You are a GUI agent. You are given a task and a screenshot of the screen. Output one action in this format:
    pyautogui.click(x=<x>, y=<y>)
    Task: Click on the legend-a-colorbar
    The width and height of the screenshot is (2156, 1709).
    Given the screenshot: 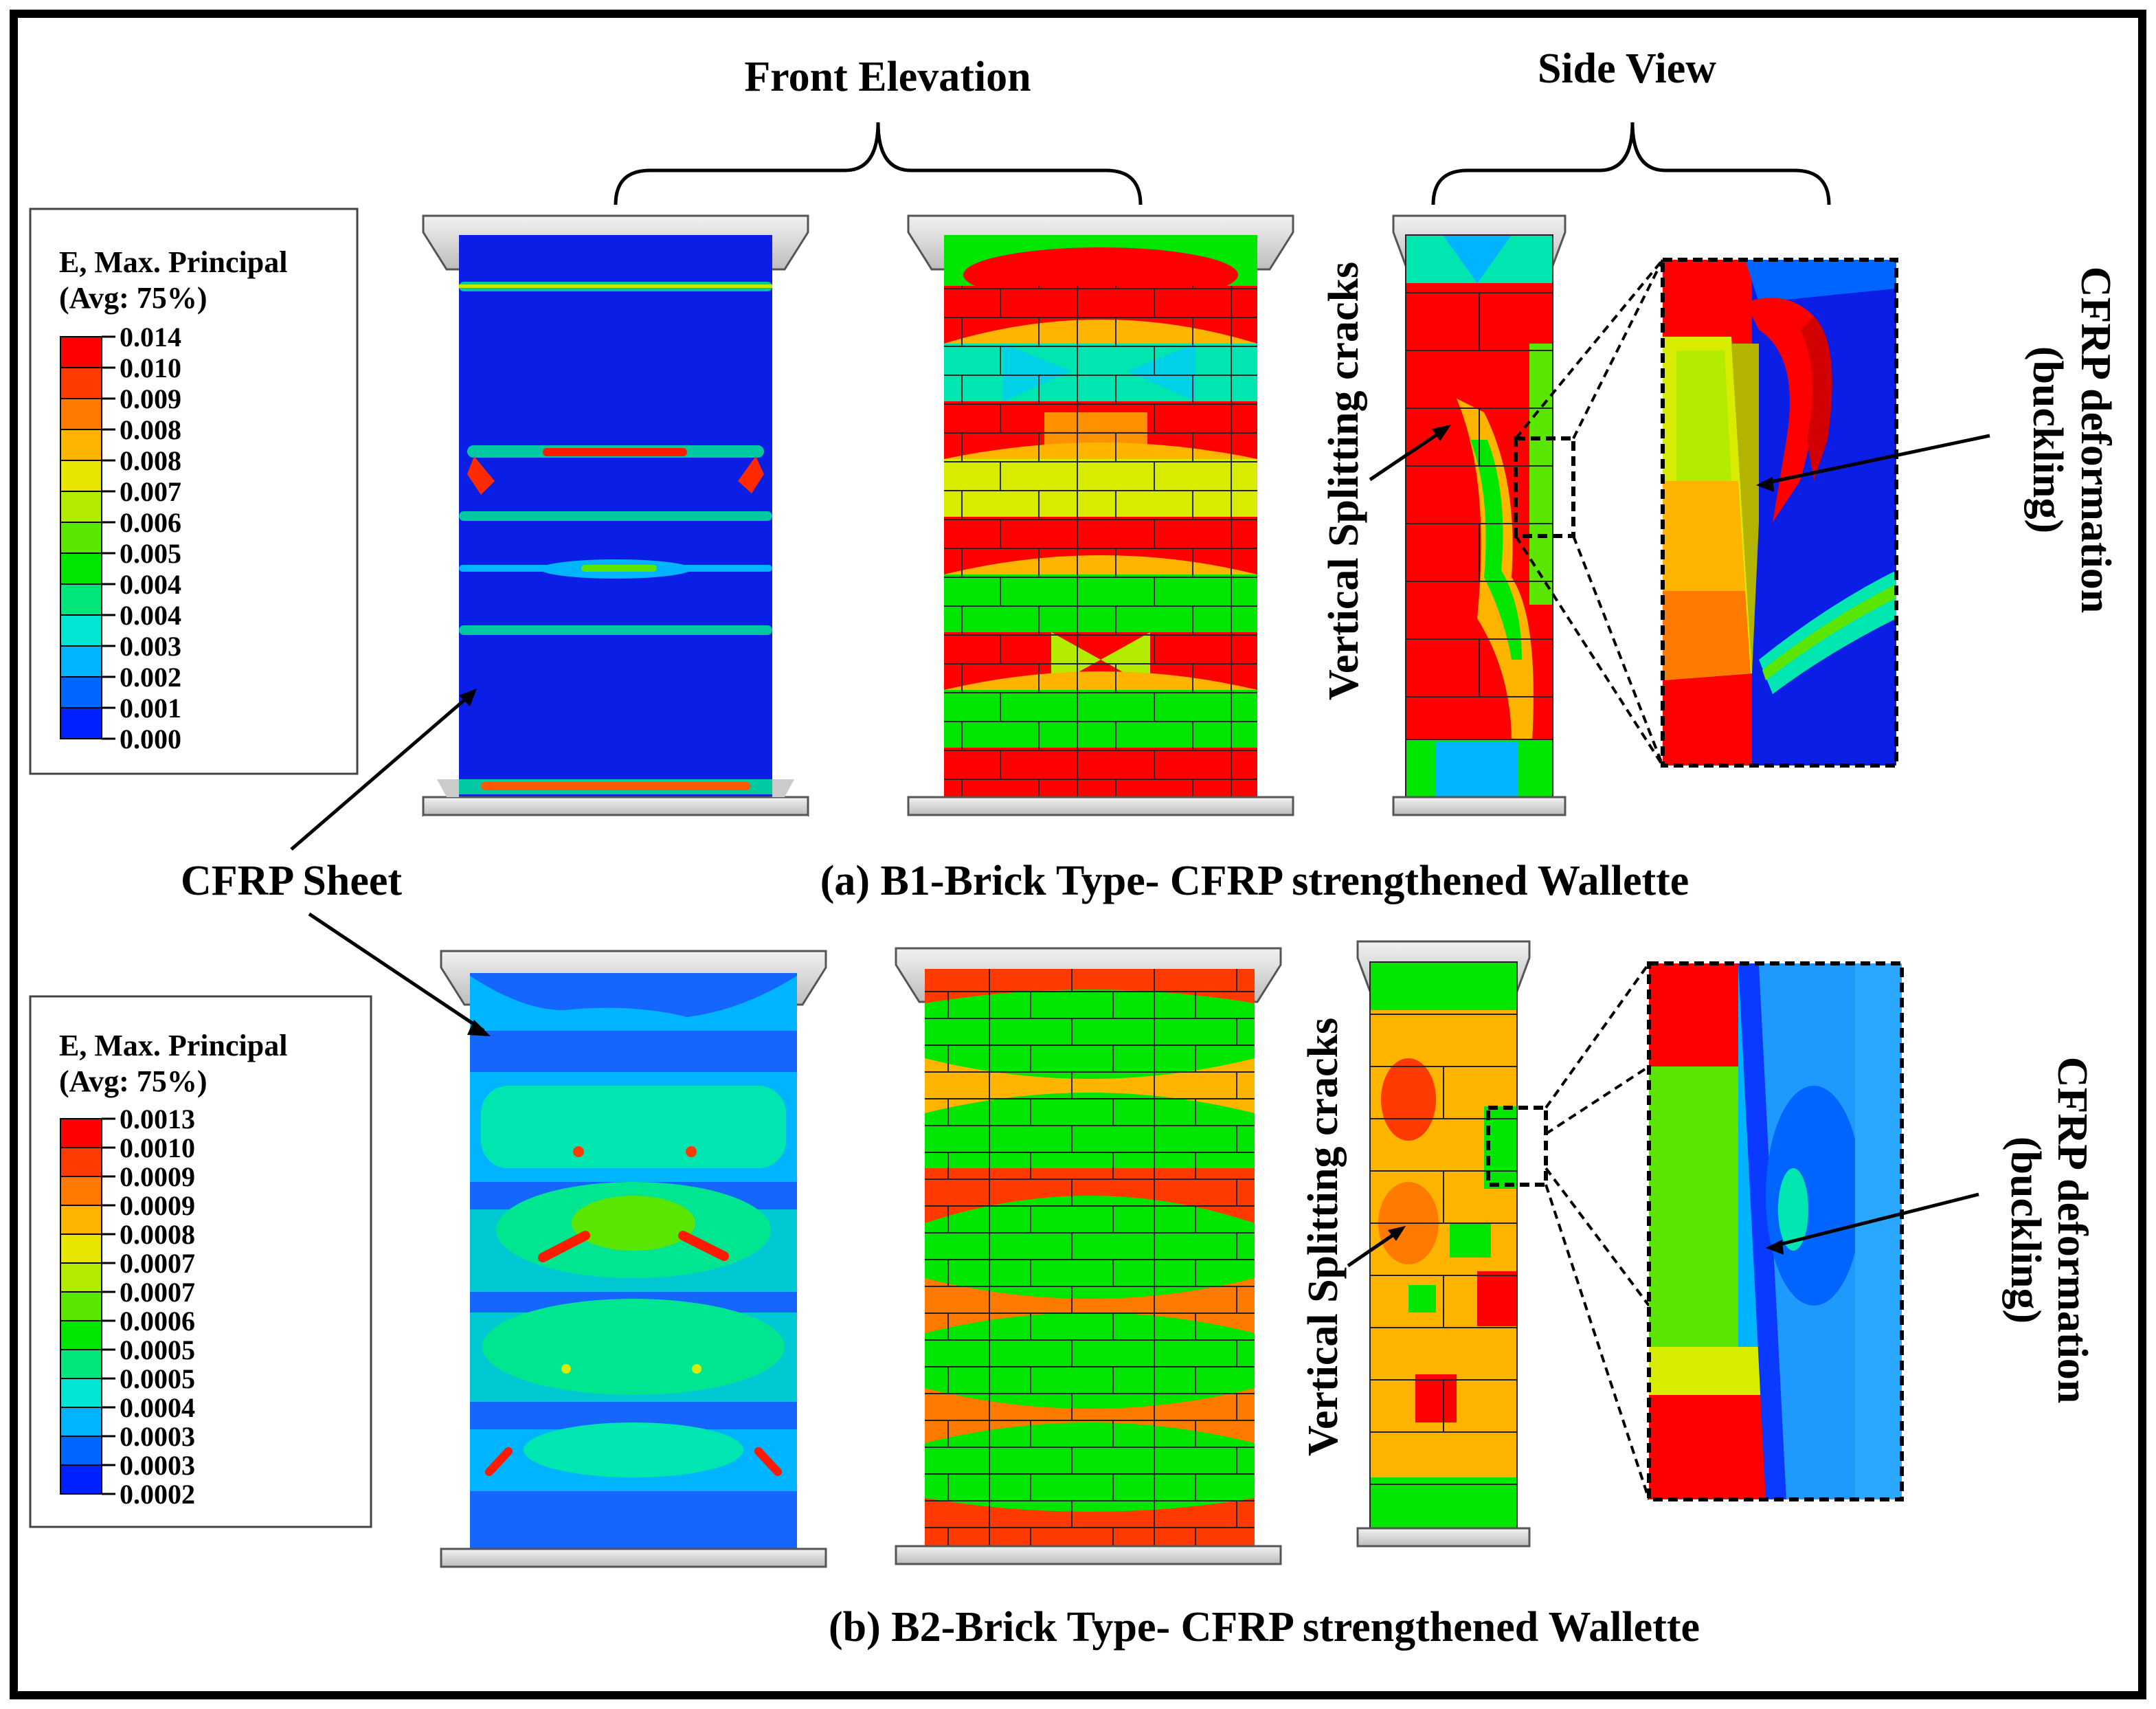 What is the action you would take?
    pyautogui.click(x=81, y=538)
    